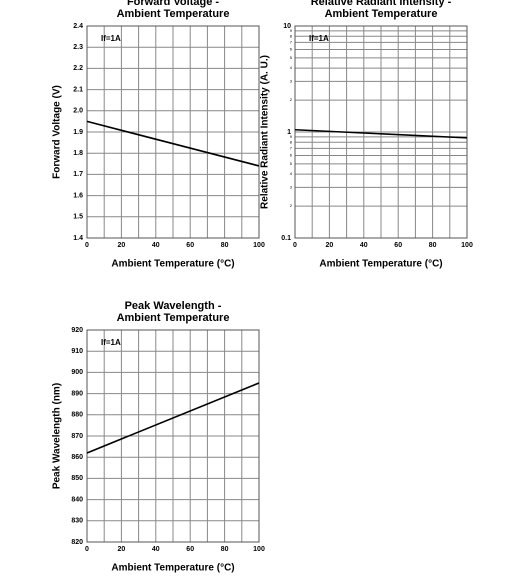 The image size is (518, 582). What do you see at coordinates (289, 132) in the screenshot?
I see `y-tick-label: 1` at bounding box center [289, 132].